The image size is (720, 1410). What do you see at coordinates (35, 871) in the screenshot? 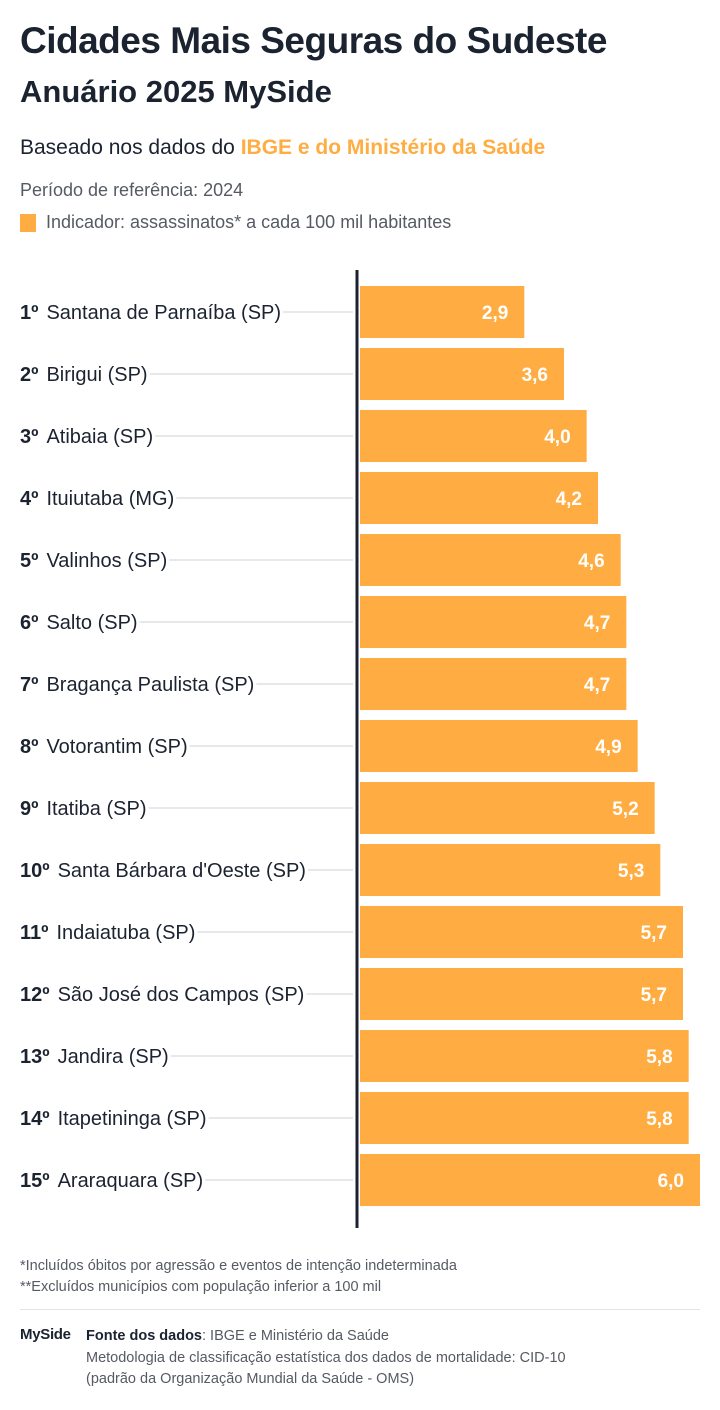
I see `rank-label: 10º` at bounding box center [35, 871].